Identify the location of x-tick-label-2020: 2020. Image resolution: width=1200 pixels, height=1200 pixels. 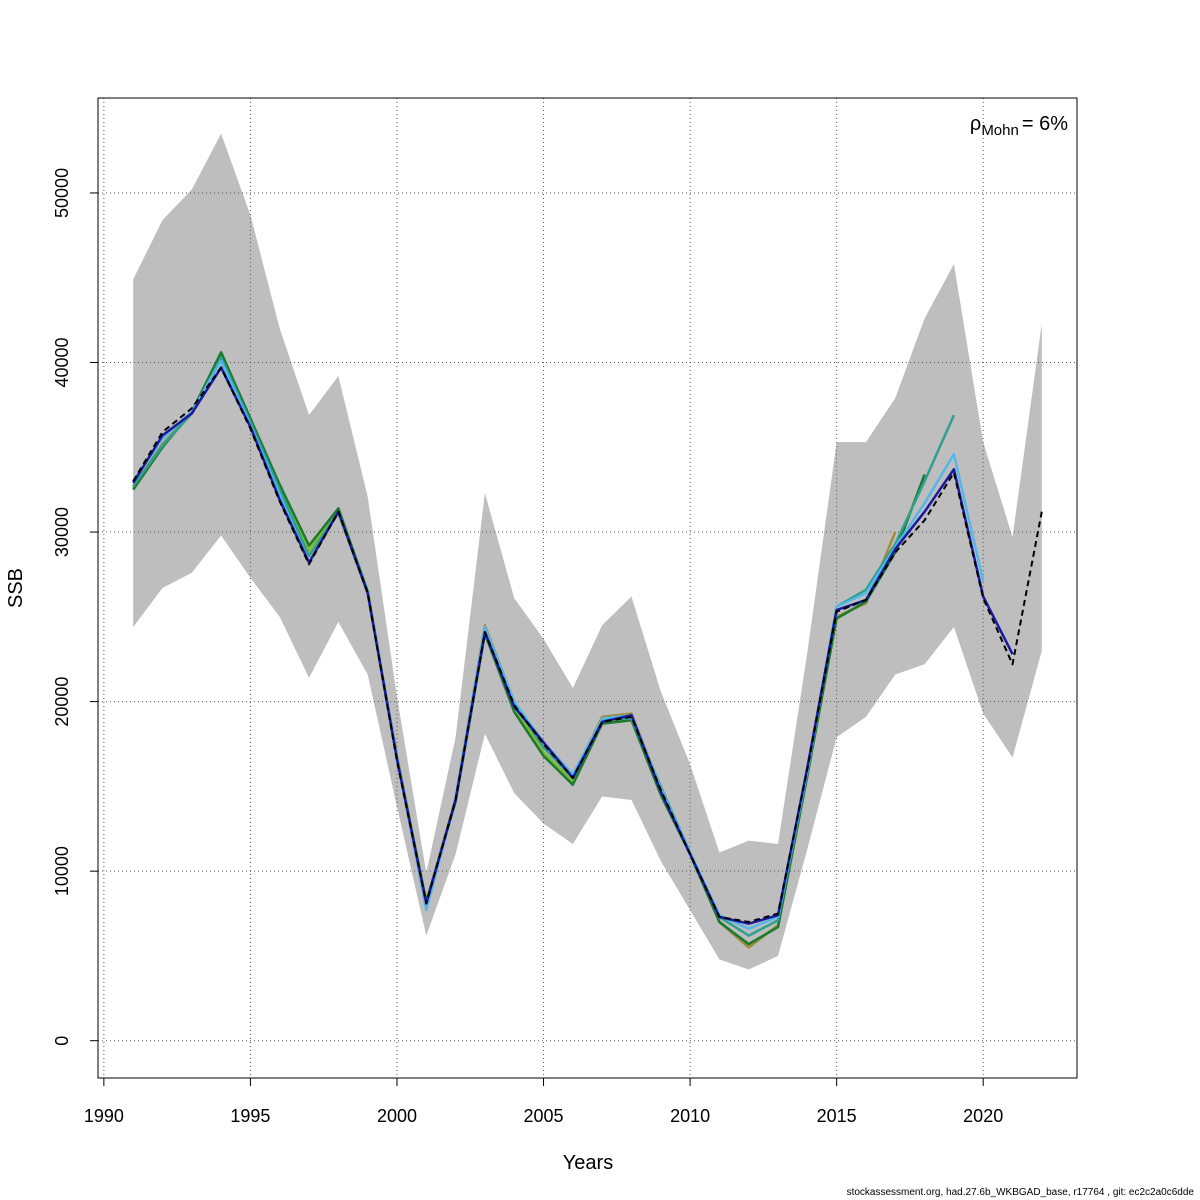
(983, 1116).